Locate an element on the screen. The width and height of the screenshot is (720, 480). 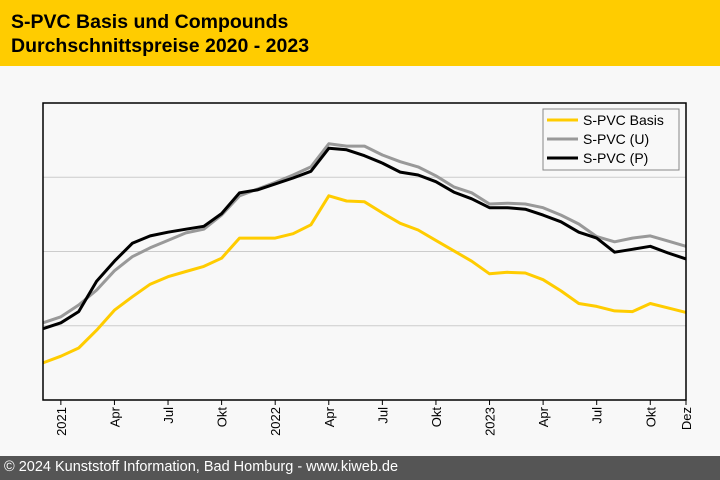
x-tick-label: 2022 is located at coordinates (275, 421).